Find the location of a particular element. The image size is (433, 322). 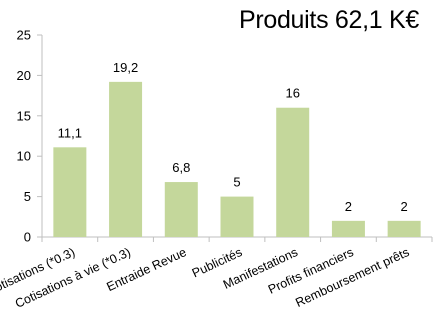

chart-title: Produits 62,1 K€ is located at coordinates (328, 20).